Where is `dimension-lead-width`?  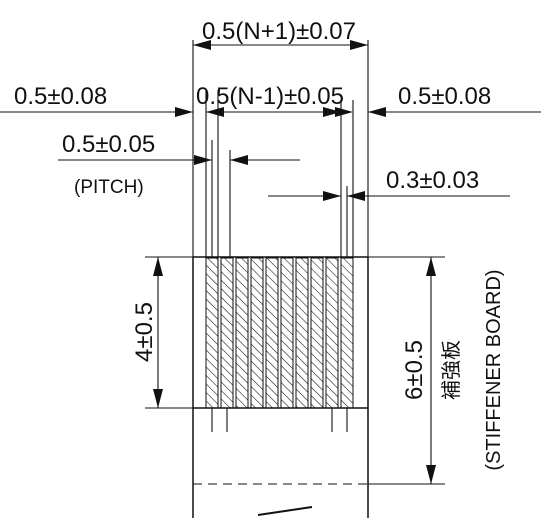 dimension-lead-width is located at coordinates (389, 196).